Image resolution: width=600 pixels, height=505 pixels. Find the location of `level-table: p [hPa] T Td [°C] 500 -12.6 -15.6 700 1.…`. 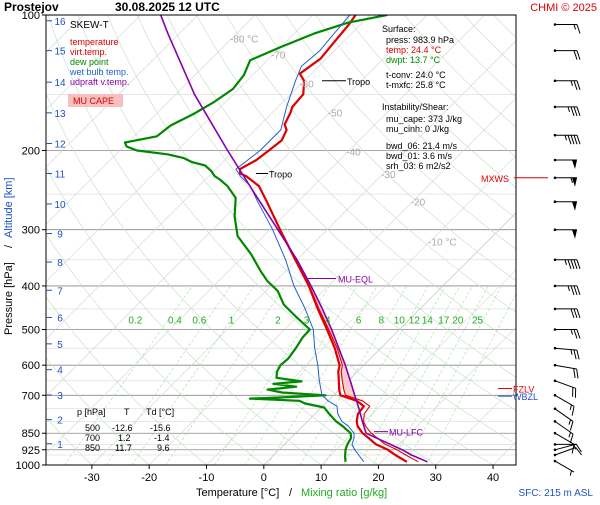

level-table: p [hPa] T Td [°C] 500 -12.6 -15.6 700 1.… is located at coordinates (125, 430).